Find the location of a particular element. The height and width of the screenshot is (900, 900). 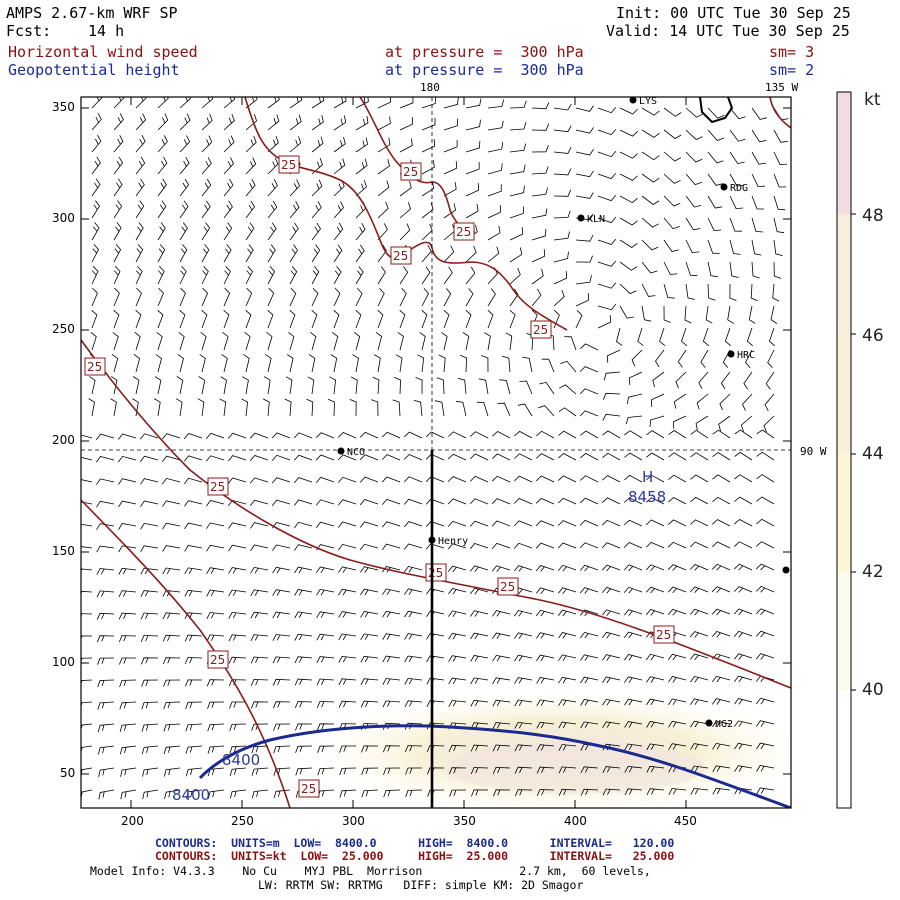

field1-name: Horizontal wind speed is located at coordinates (103, 52).